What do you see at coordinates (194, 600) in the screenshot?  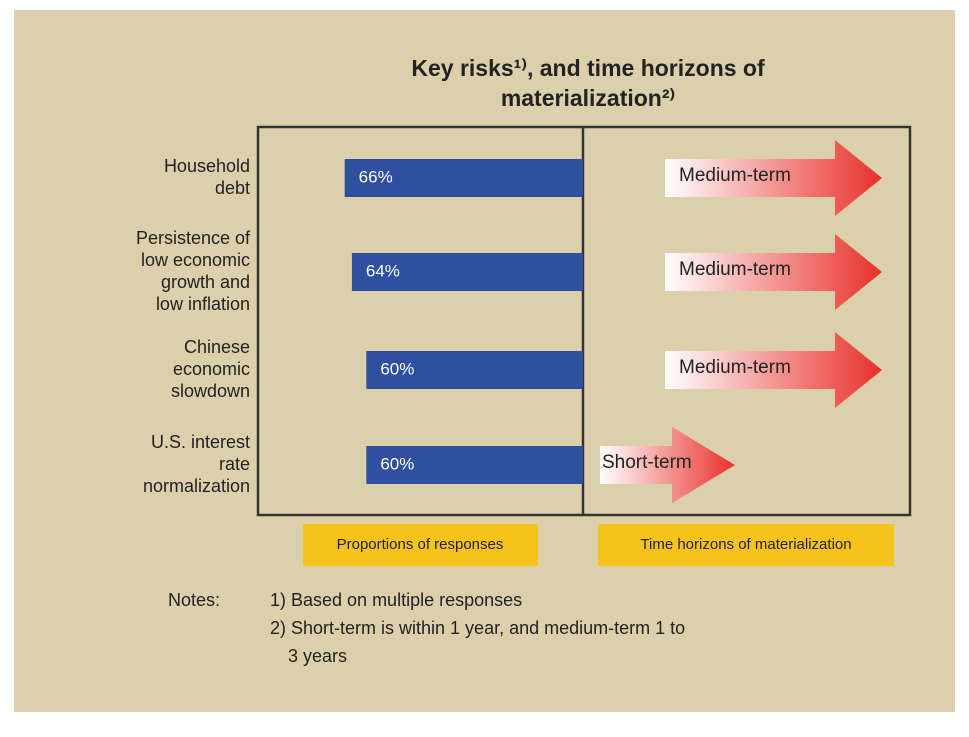 I see `notes-head: Notes:` at bounding box center [194, 600].